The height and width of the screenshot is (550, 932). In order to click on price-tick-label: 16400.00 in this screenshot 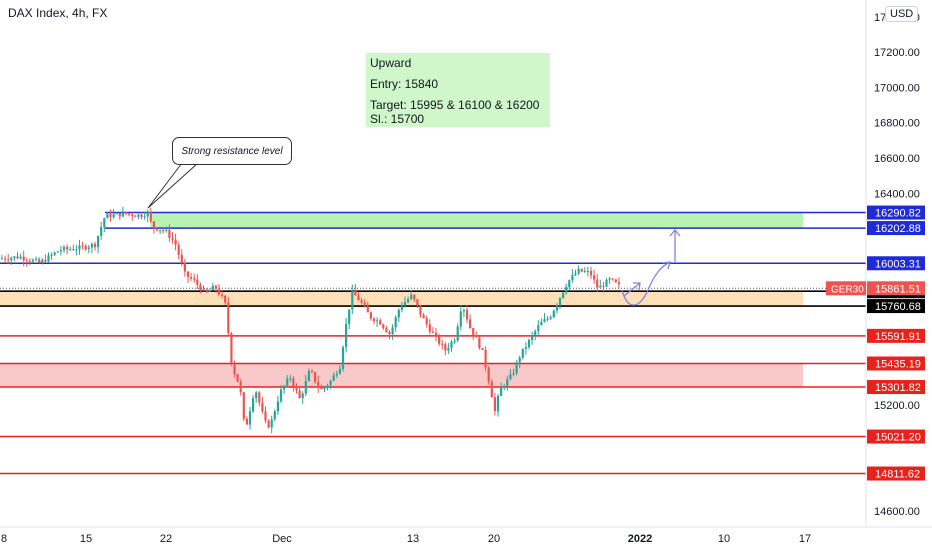, I will do `click(897, 194)`.